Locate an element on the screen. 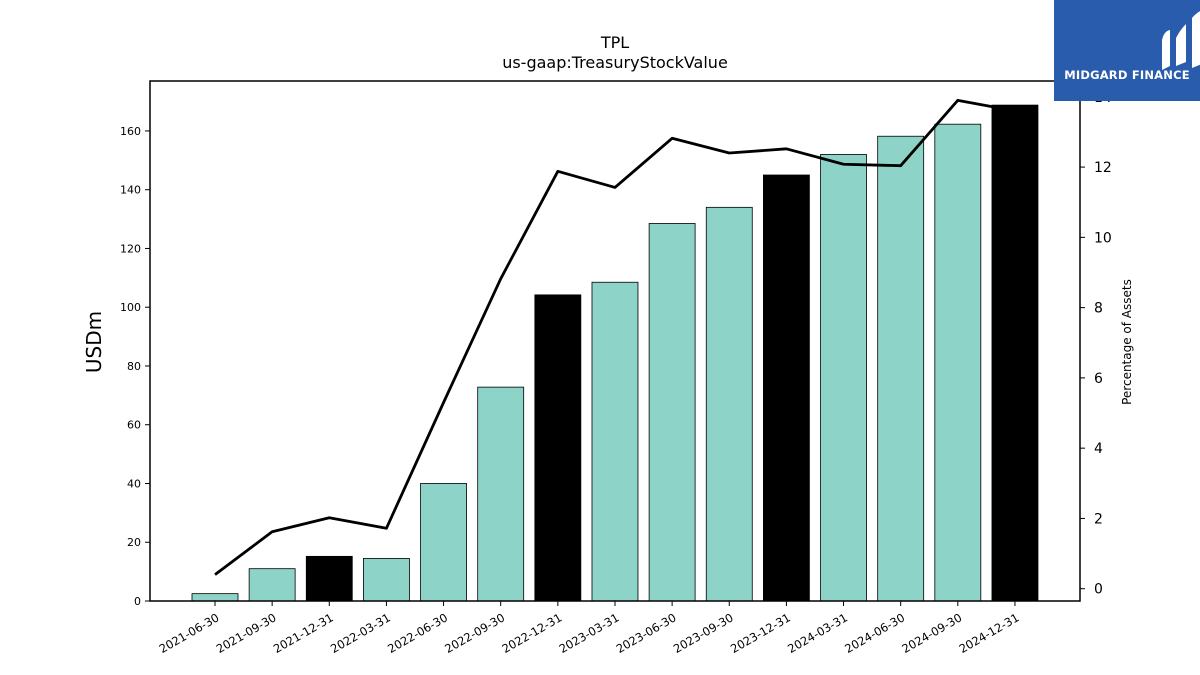  logo-text: MIDGARD FINANCE is located at coordinates (1127, 75).